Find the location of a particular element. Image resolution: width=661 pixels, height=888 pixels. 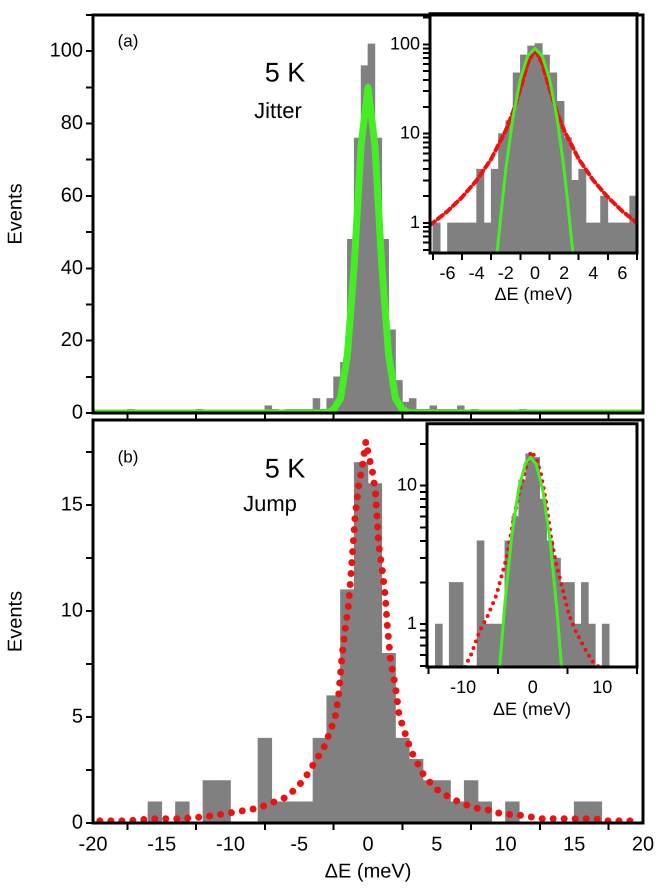

annotation: Jitter is located at coordinates (278, 111).